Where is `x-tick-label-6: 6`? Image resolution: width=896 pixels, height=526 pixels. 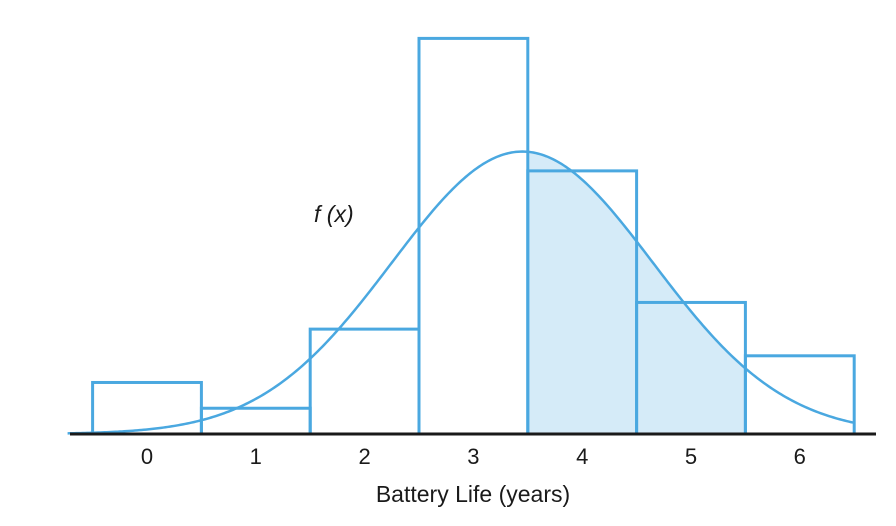
x-tick-label-6: 6 is located at coordinates (800, 456).